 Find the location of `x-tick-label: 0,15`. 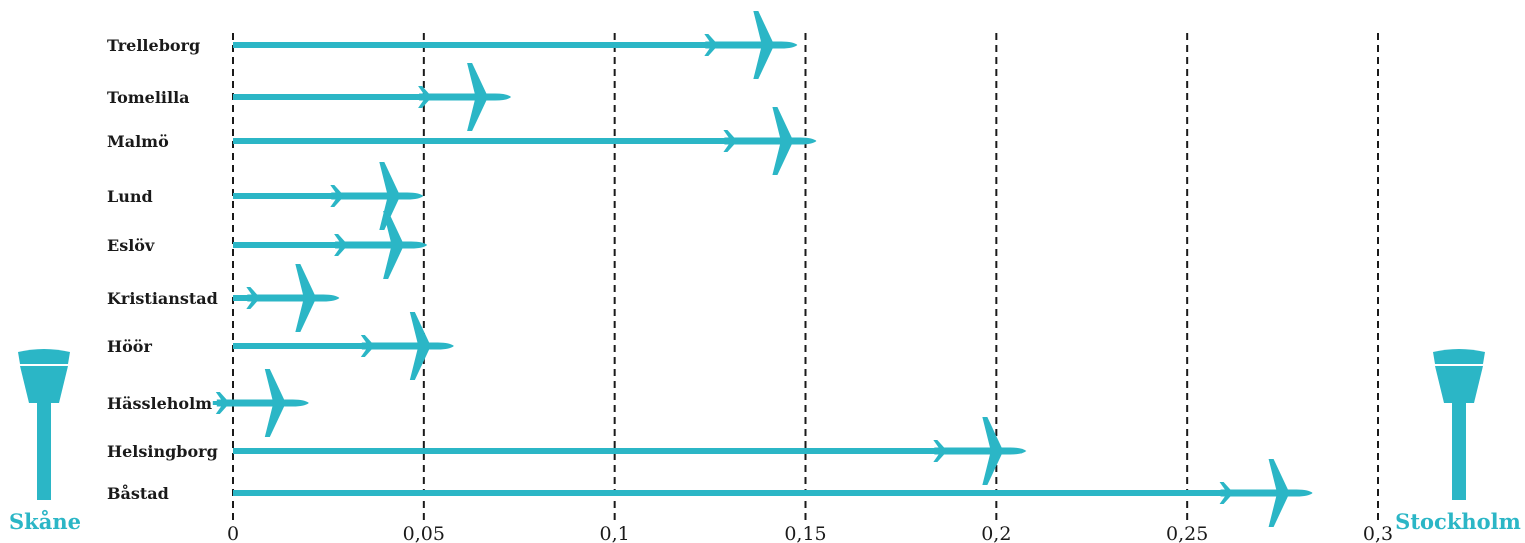

x-tick-label: 0,15 is located at coordinates (805, 533).